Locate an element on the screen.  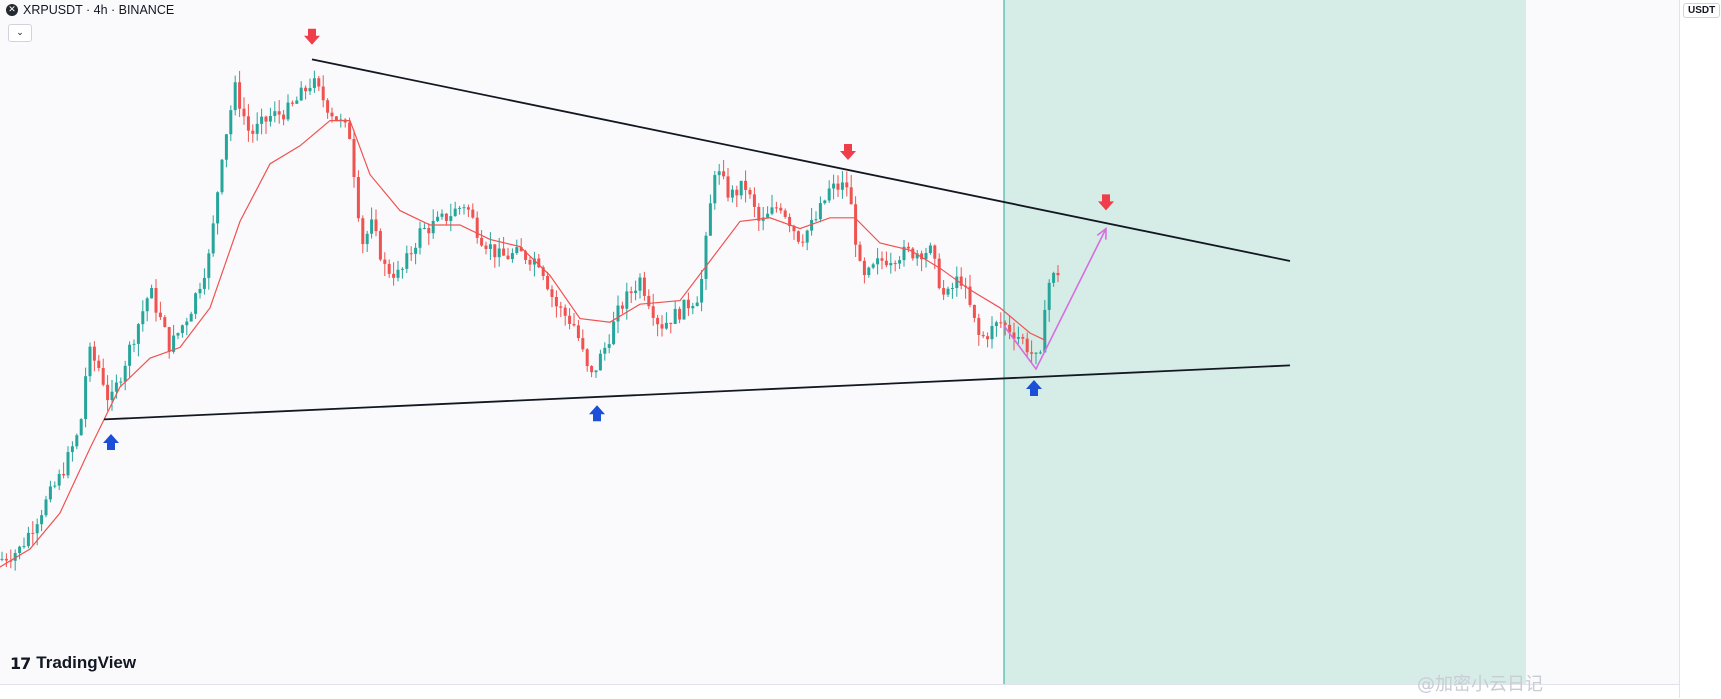
currency-label: USDT is located at coordinates (1702, 10).